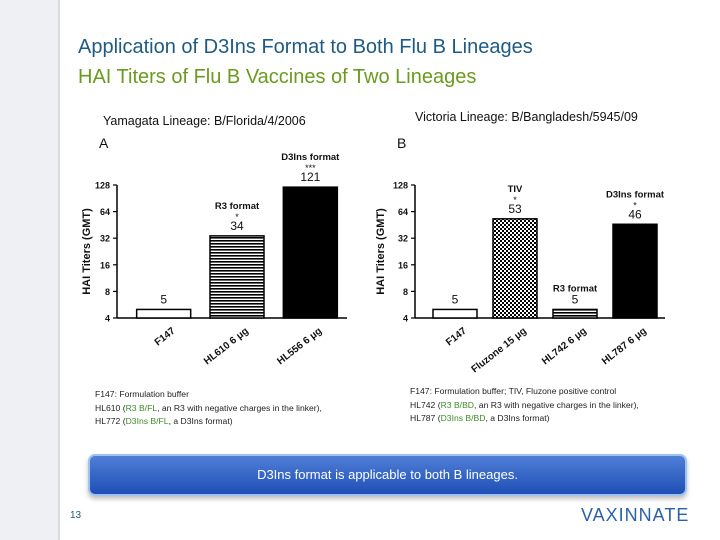  What do you see at coordinates (110, 407) in the screenshot?
I see `caption-text: HL610 (` at bounding box center [110, 407].